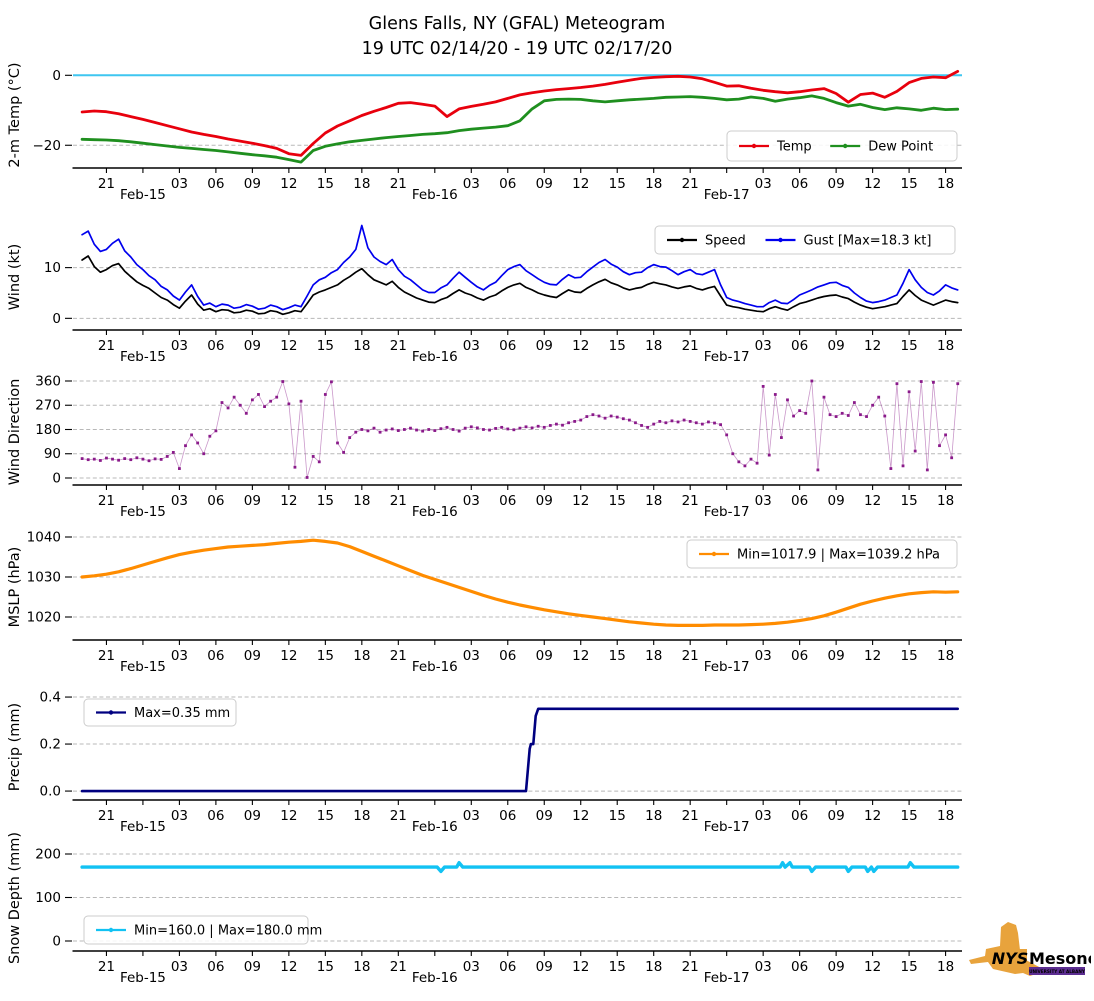 This screenshot has height=1001, width=1094. I want to click on y-tick-label: 0.2, so click(50, 745).